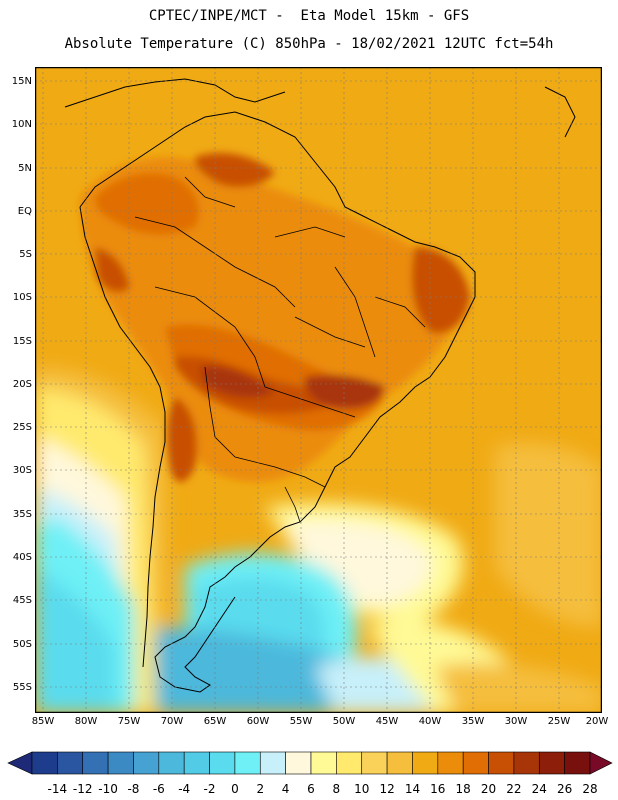  Describe the element at coordinates (22, 687) in the screenshot. I see `lat-label-55s: 55S` at that location.